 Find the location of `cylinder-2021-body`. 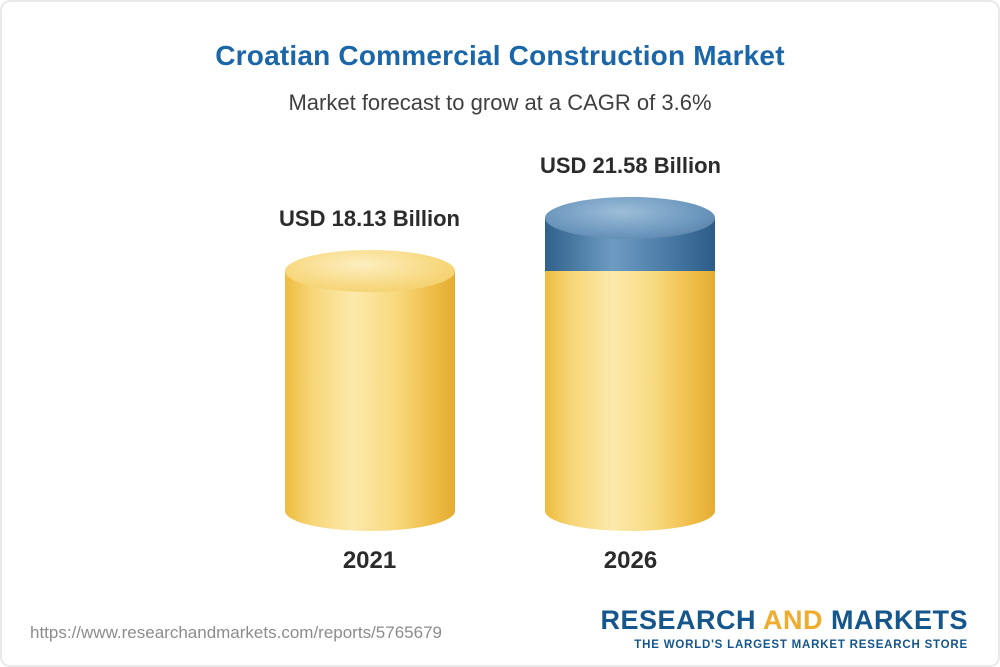

cylinder-2021-body is located at coordinates (369, 401).